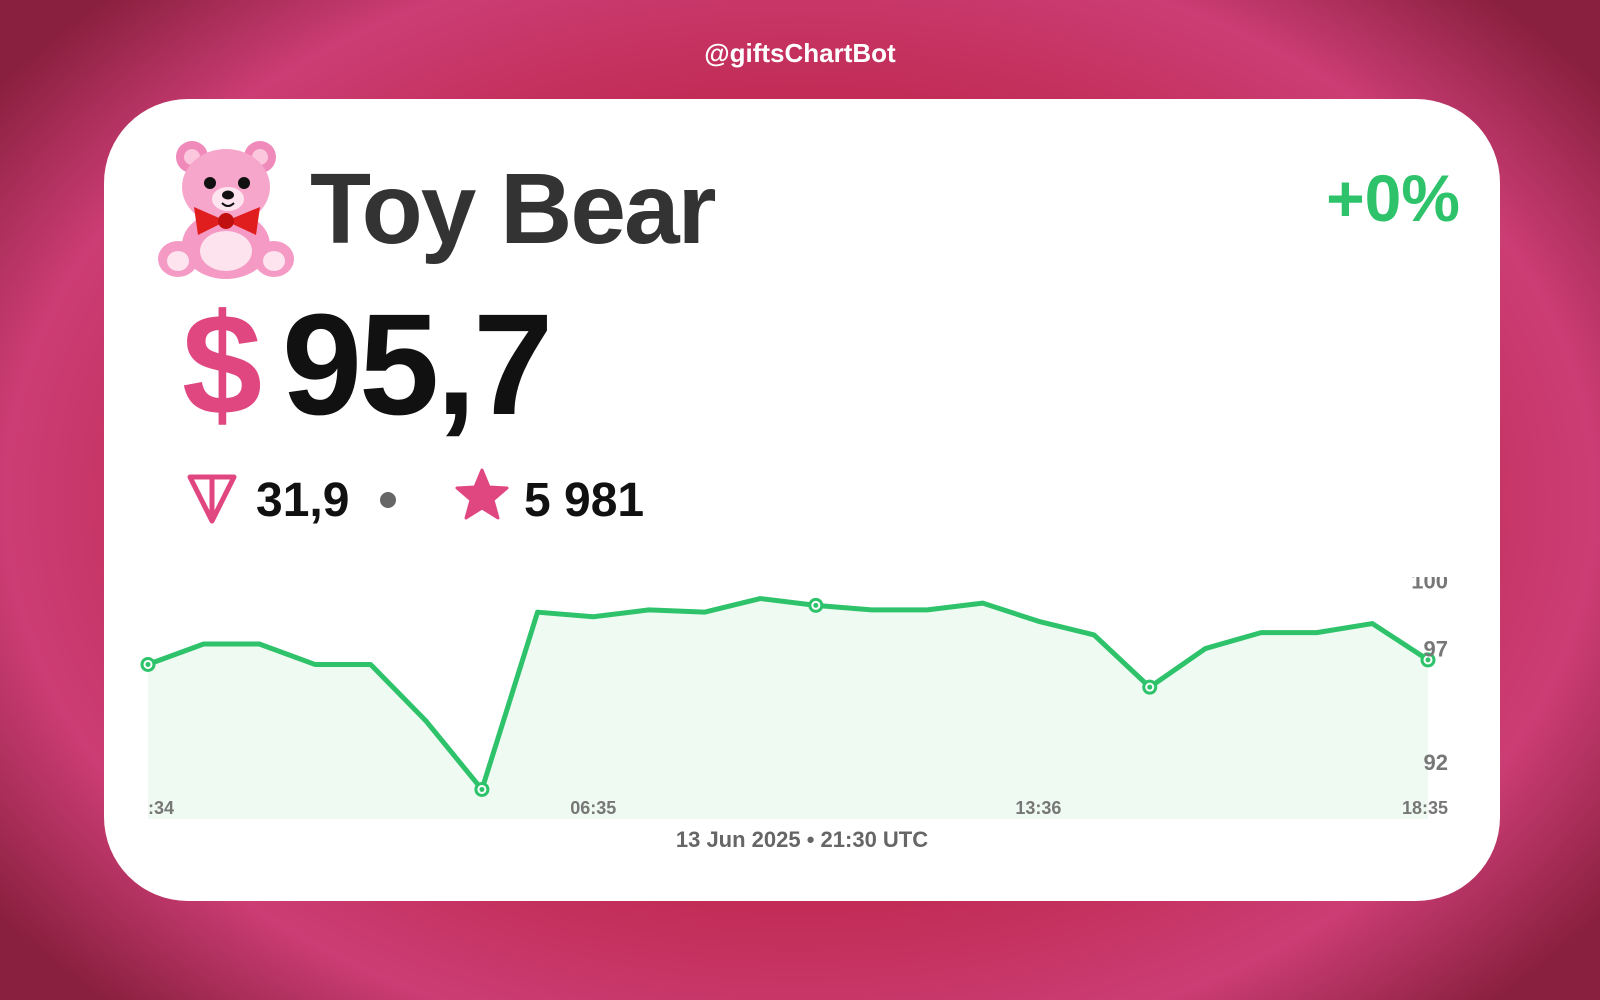 This screenshot has height=1000, width=1600. Describe the element at coordinates (800, 53) in the screenshot. I see `bot-handle: @giftsChartBot` at that location.